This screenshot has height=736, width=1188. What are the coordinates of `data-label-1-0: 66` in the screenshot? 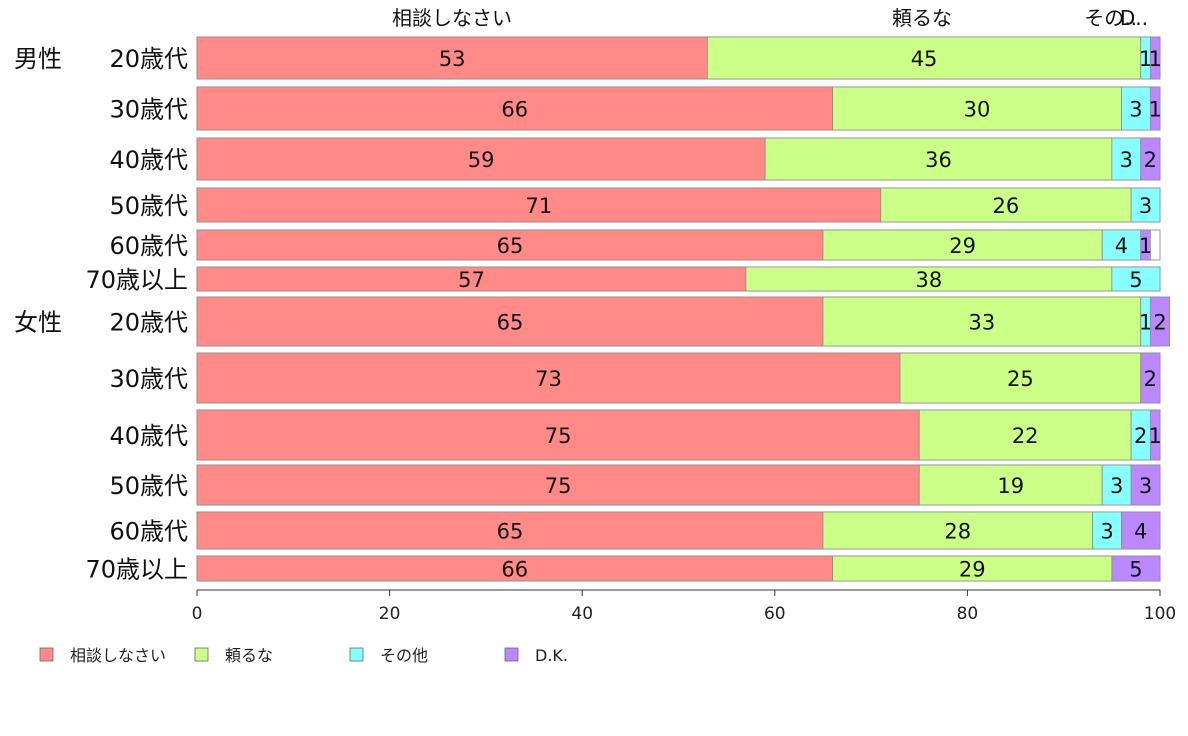 It's located at (514, 110).